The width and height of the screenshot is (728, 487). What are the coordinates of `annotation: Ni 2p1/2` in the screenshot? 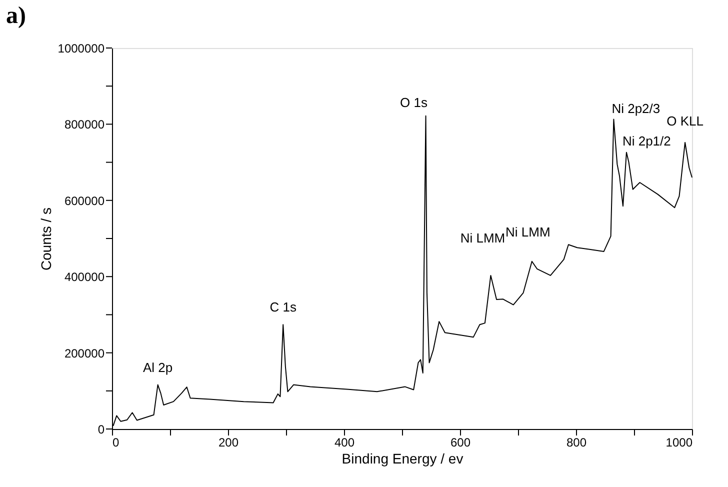 It's located at (646, 140).